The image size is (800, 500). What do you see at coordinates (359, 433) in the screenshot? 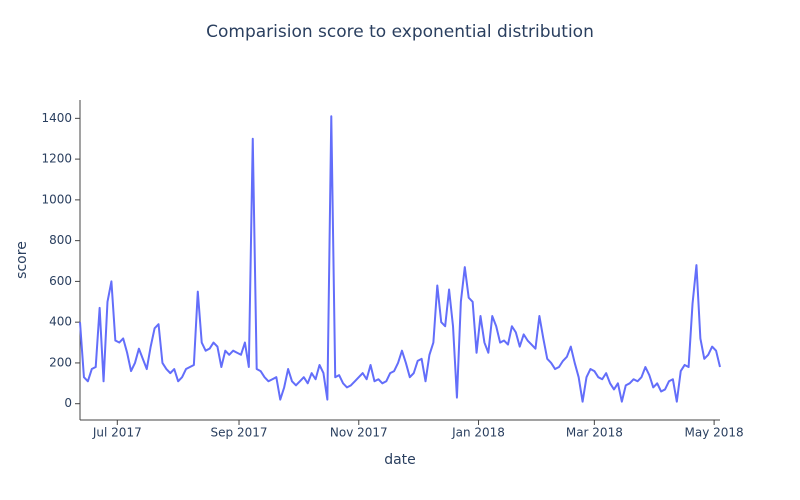
I see `x-tick-label: Nov 2017` at bounding box center [359, 433].